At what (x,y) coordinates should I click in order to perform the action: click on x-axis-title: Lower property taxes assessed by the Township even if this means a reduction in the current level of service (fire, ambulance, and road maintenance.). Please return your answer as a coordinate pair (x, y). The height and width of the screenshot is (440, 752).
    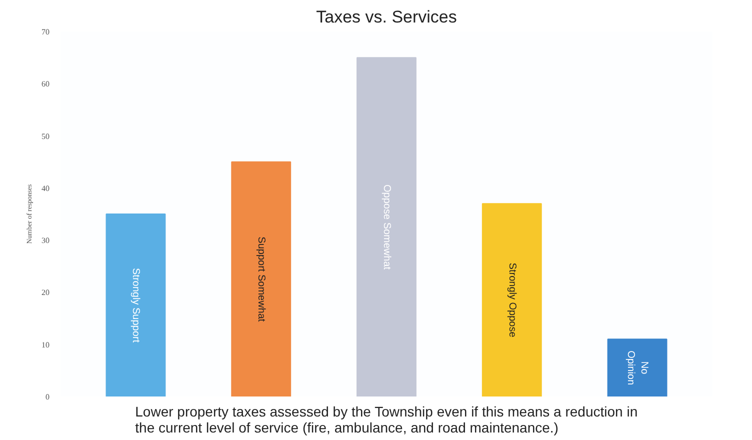
    Looking at the image, I should click on (386, 420).